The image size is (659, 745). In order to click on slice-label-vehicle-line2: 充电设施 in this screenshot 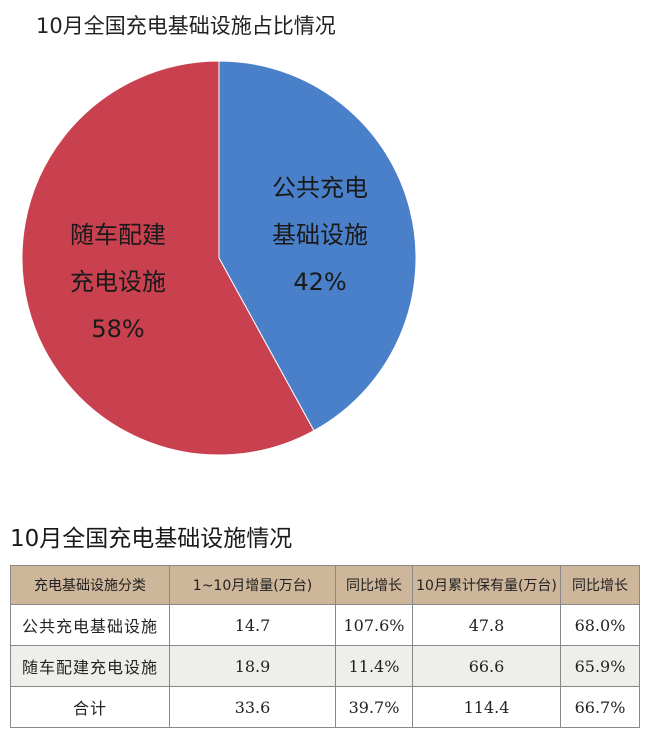, I will do `click(118, 282)`.